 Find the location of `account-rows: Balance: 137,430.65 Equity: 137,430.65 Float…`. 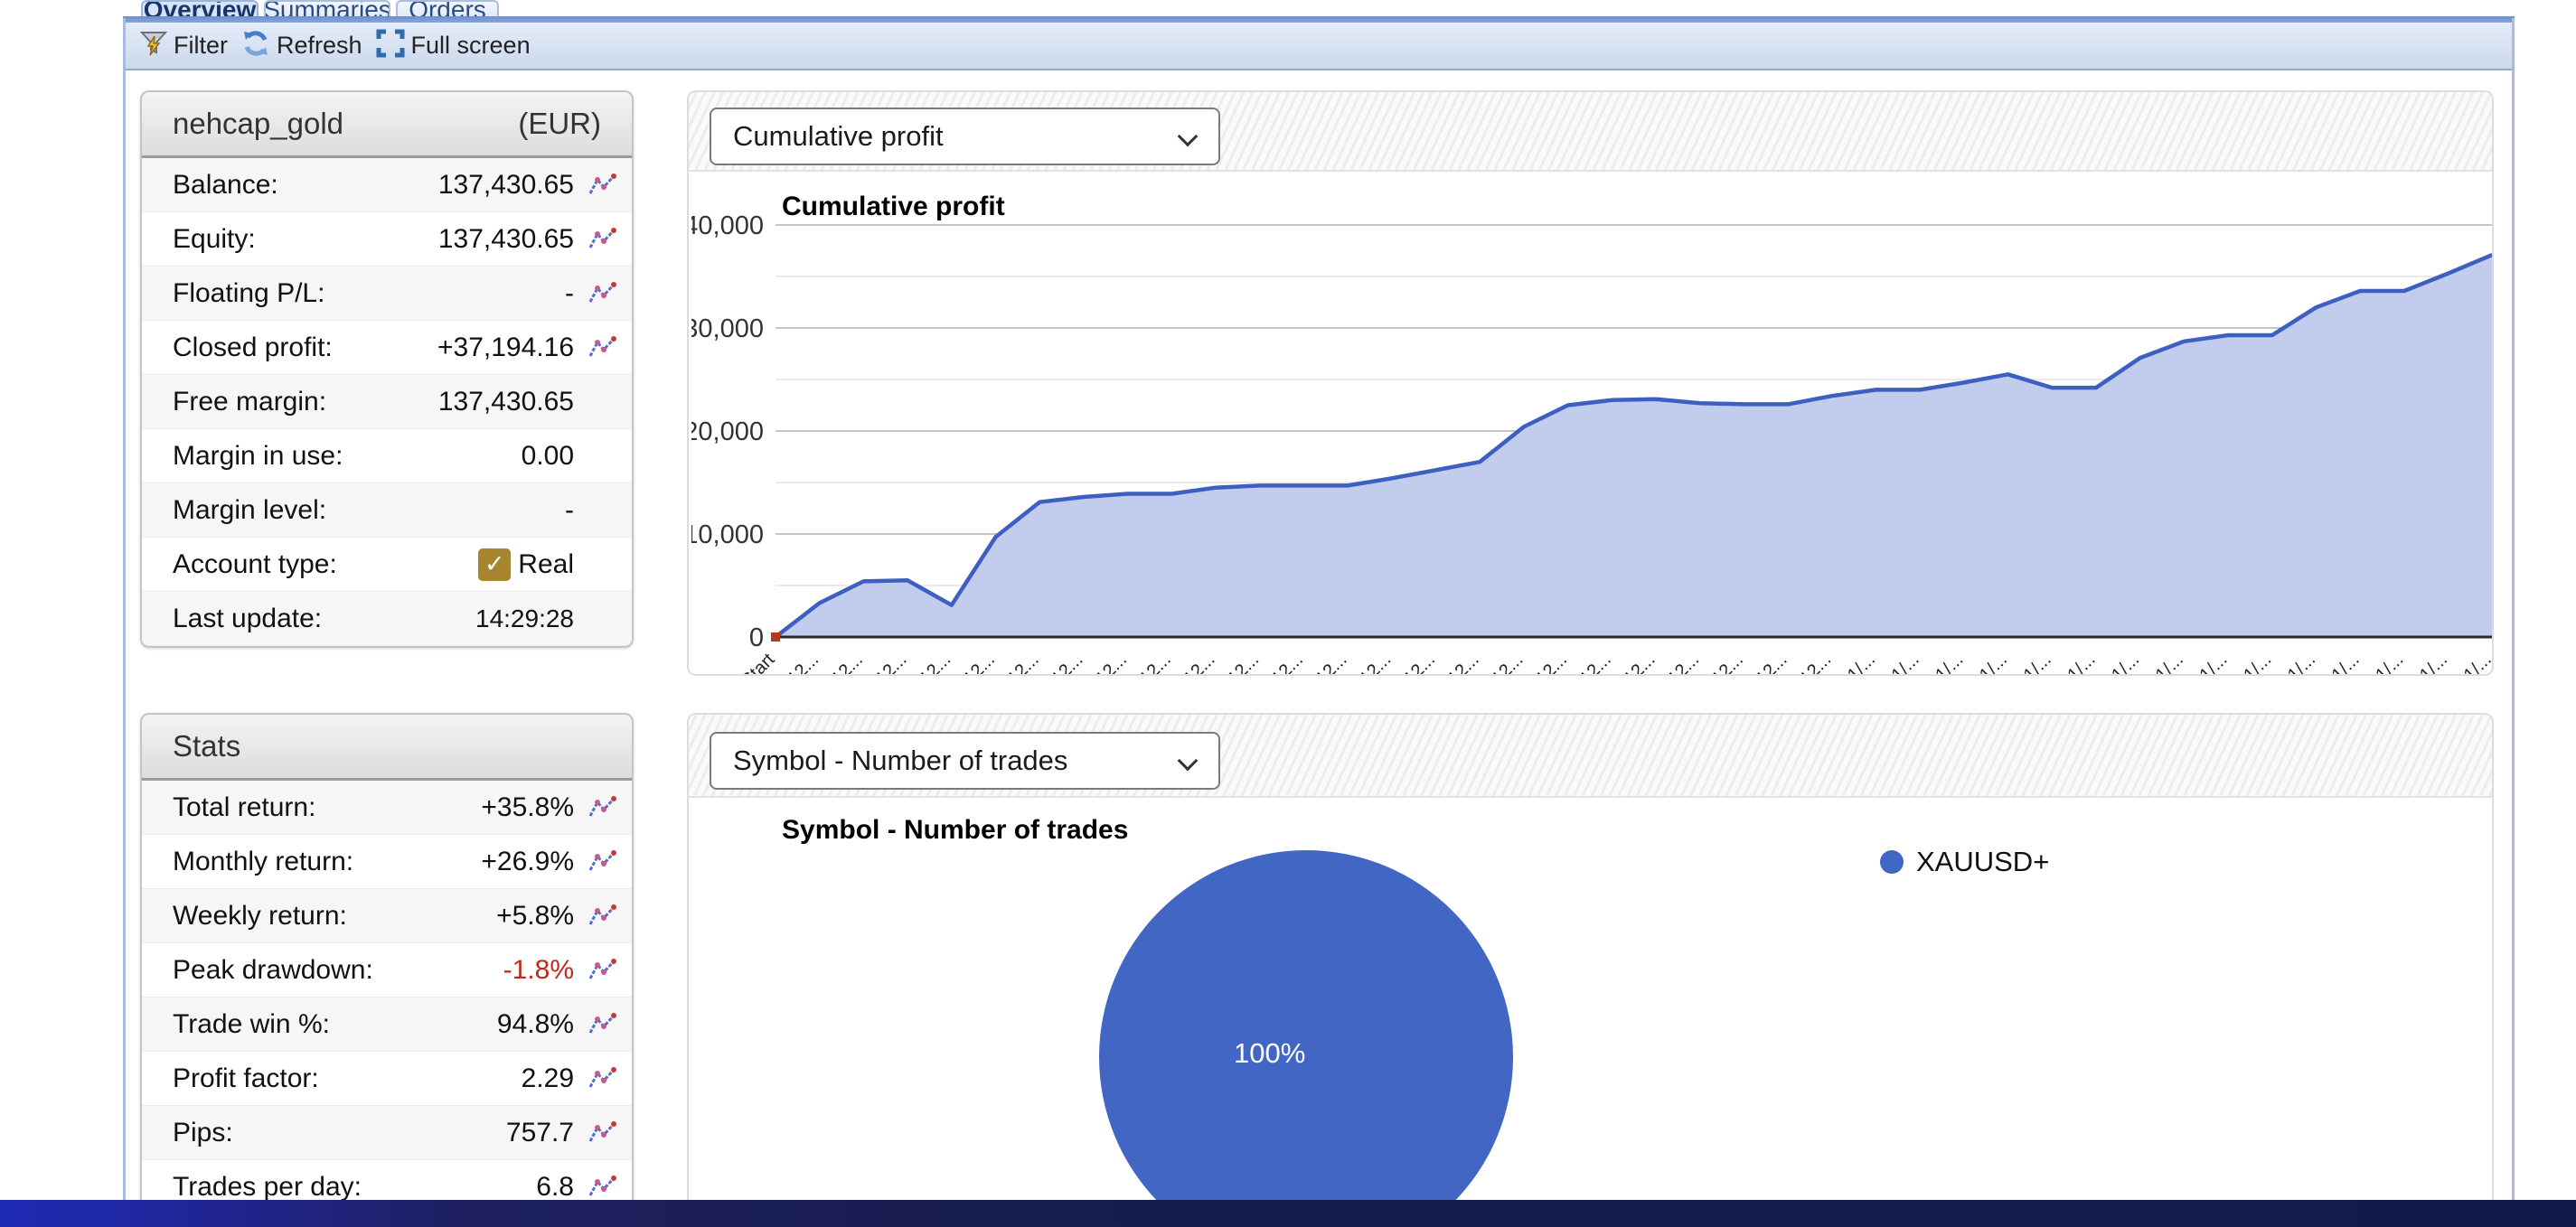

account-rows: Balance: 137,430.65 Equity: 137,430.65 Float… is located at coordinates (387, 402).